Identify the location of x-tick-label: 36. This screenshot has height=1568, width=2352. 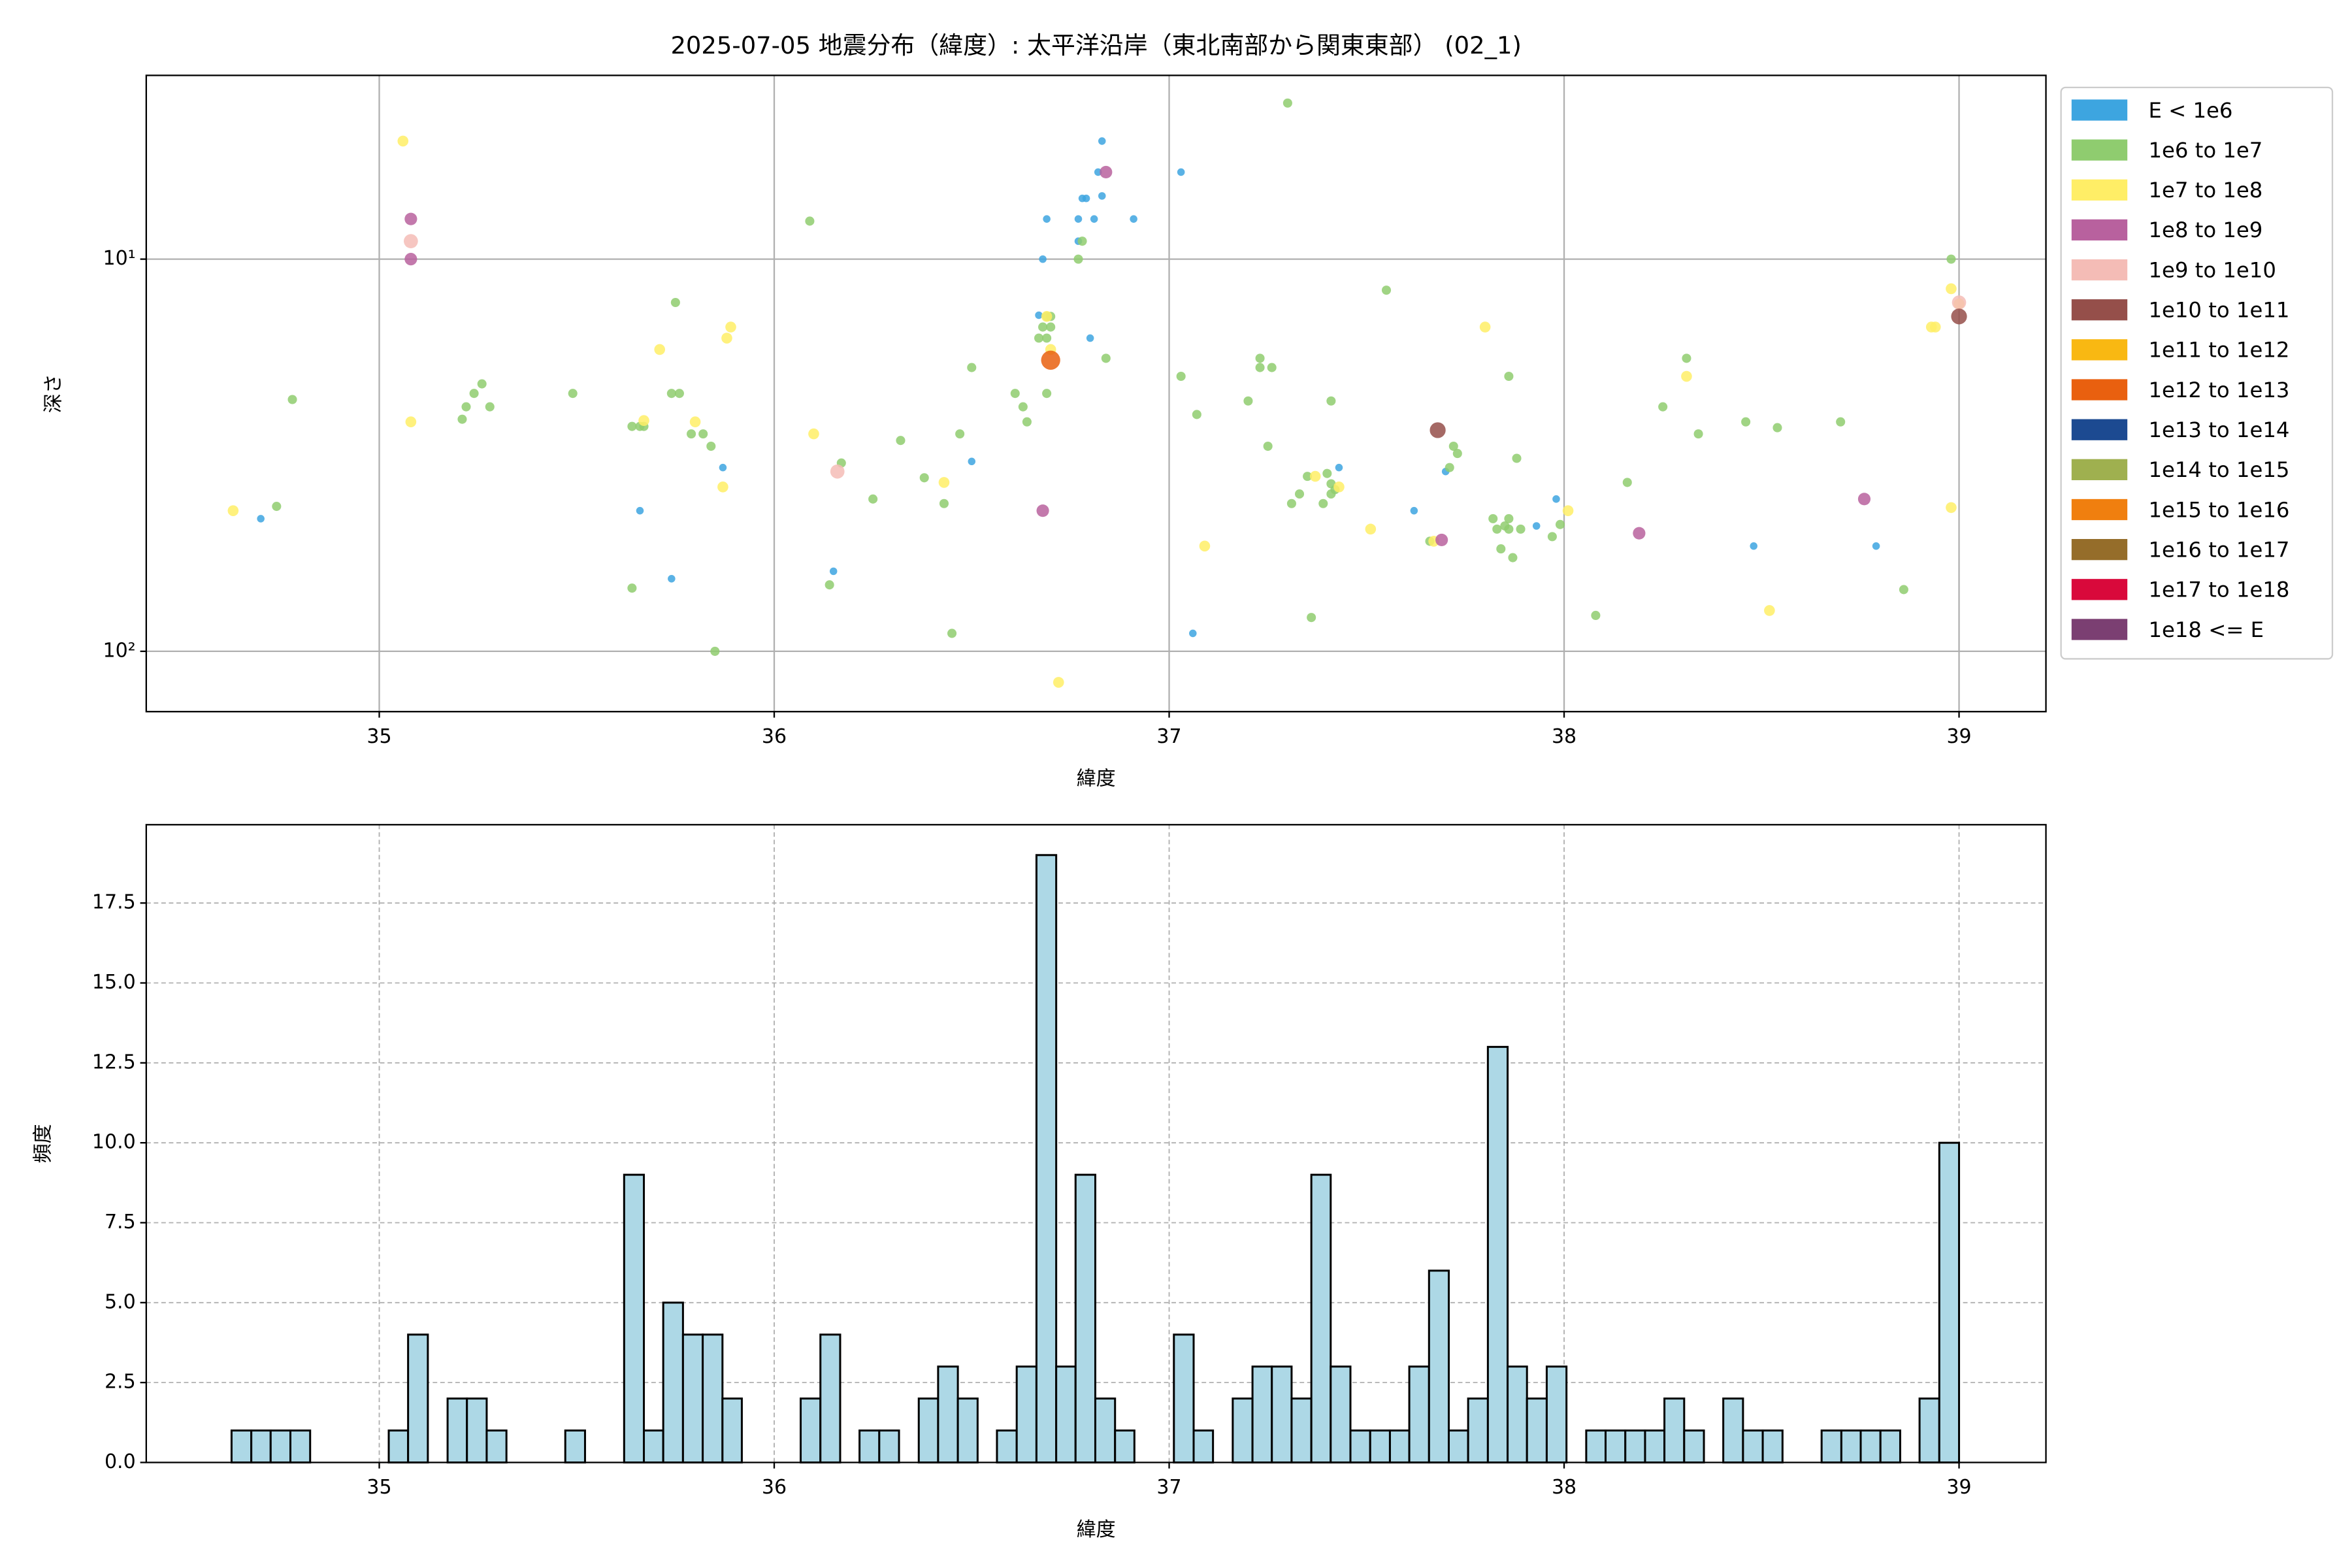
(774, 736).